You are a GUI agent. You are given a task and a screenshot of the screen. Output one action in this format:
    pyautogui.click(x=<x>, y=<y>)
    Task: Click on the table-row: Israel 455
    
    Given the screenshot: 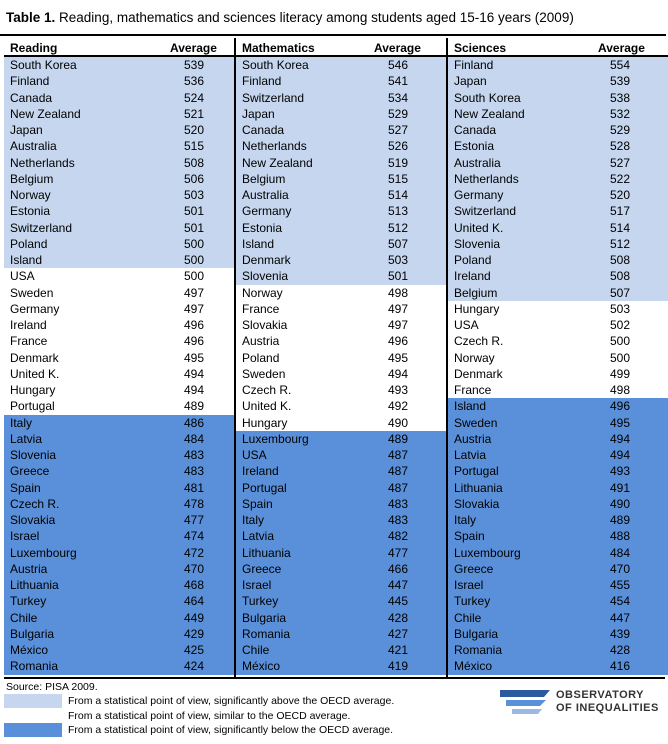 What is the action you would take?
    pyautogui.click(x=558, y=585)
    